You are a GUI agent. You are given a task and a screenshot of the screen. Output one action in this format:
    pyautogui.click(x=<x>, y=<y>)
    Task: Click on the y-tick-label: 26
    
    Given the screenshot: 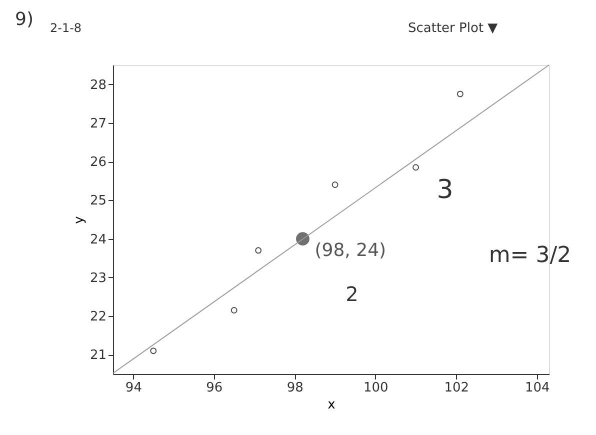 What is the action you would take?
    pyautogui.click(x=98, y=162)
    